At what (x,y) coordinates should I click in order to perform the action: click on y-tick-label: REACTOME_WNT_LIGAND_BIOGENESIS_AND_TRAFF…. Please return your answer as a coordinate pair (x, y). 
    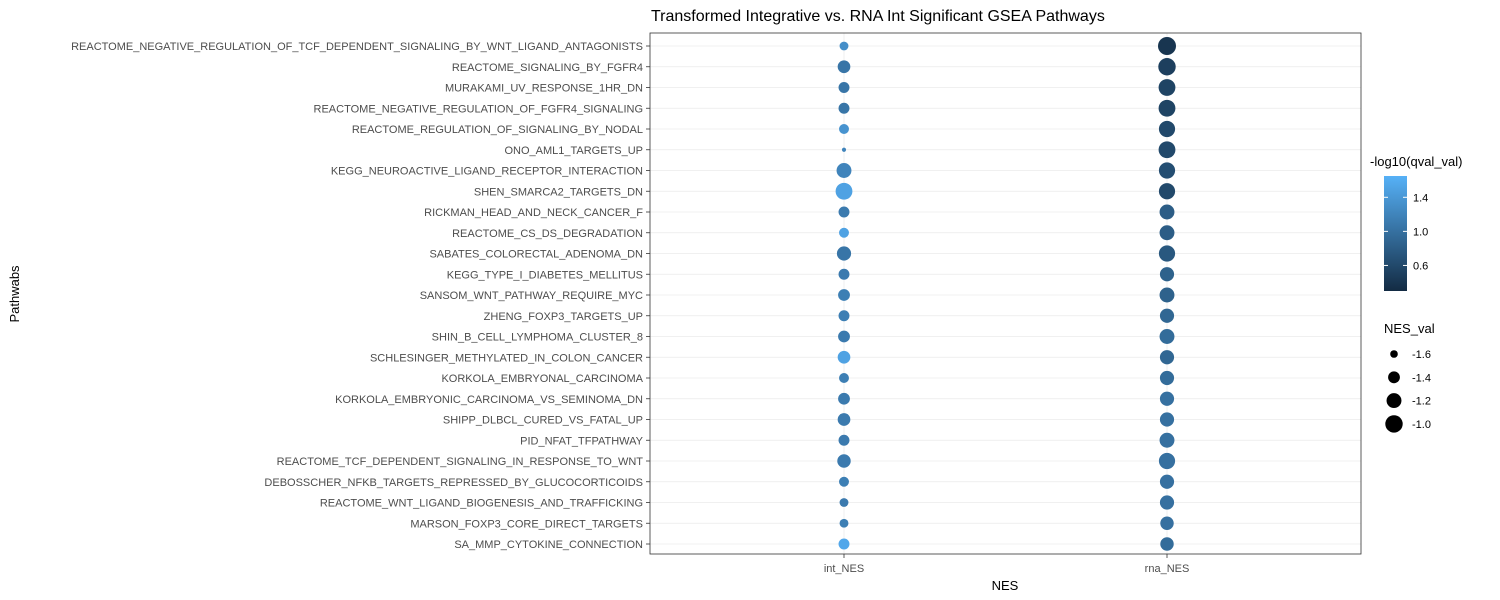
    Looking at the image, I should click on (481, 504).